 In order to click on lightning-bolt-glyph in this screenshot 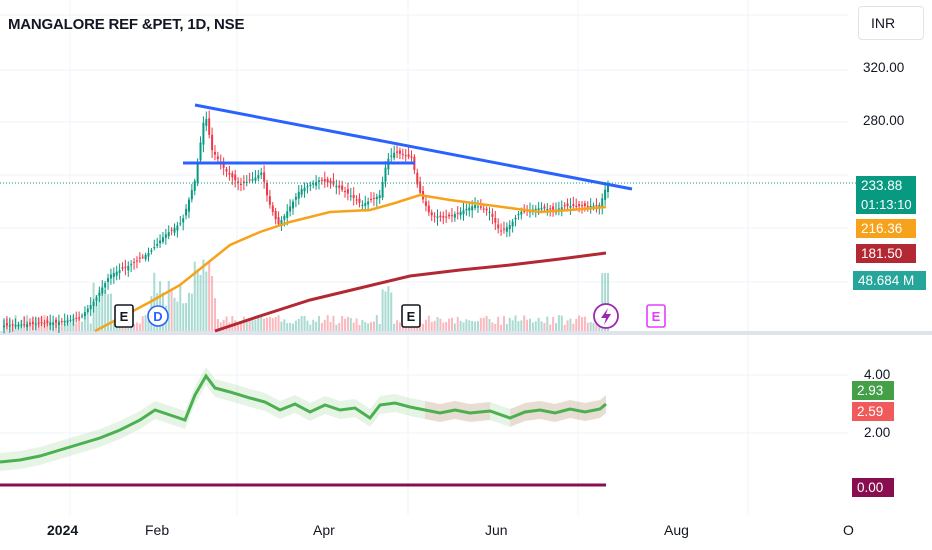, I will do `click(606, 316)`.